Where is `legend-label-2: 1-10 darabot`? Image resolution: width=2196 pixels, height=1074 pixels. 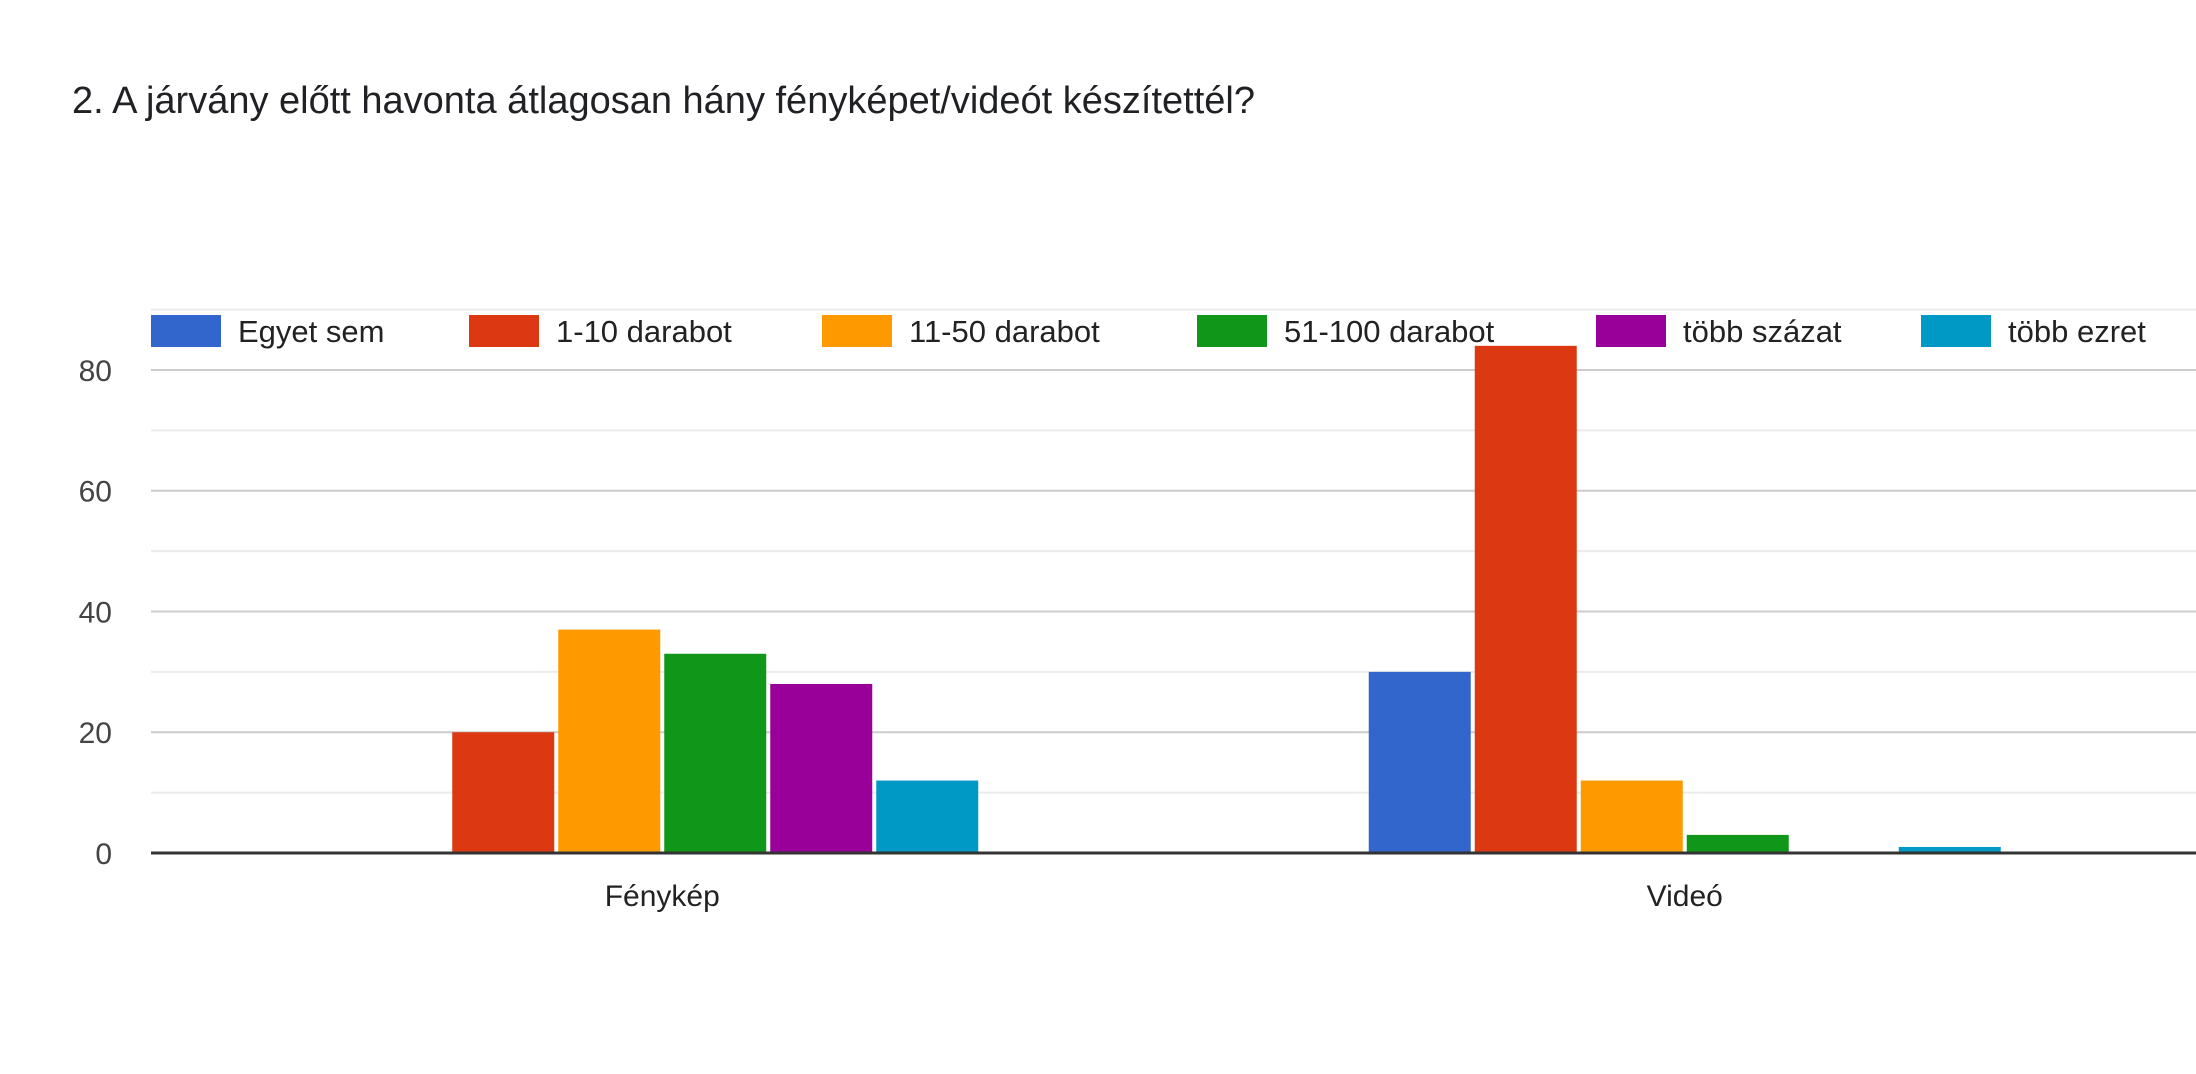
legend-label-2: 1-10 darabot is located at coordinates (644, 331).